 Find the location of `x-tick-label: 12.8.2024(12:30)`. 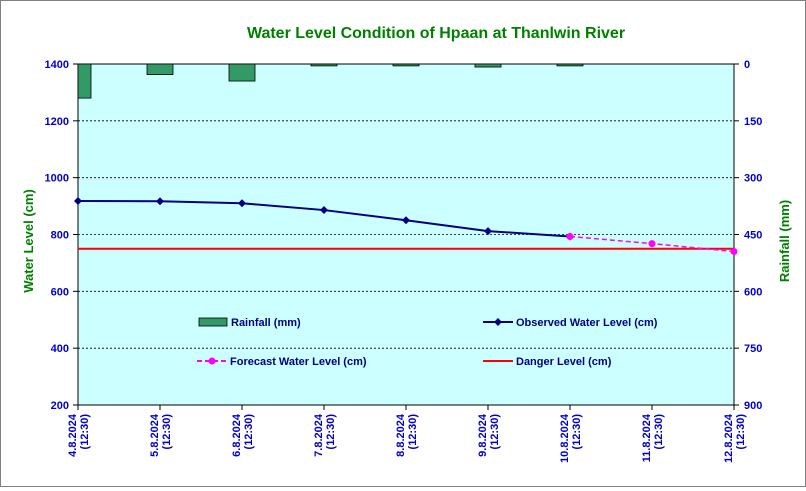

x-tick-label: 12.8.2024(12:30) is located at coordinates (735, 438).